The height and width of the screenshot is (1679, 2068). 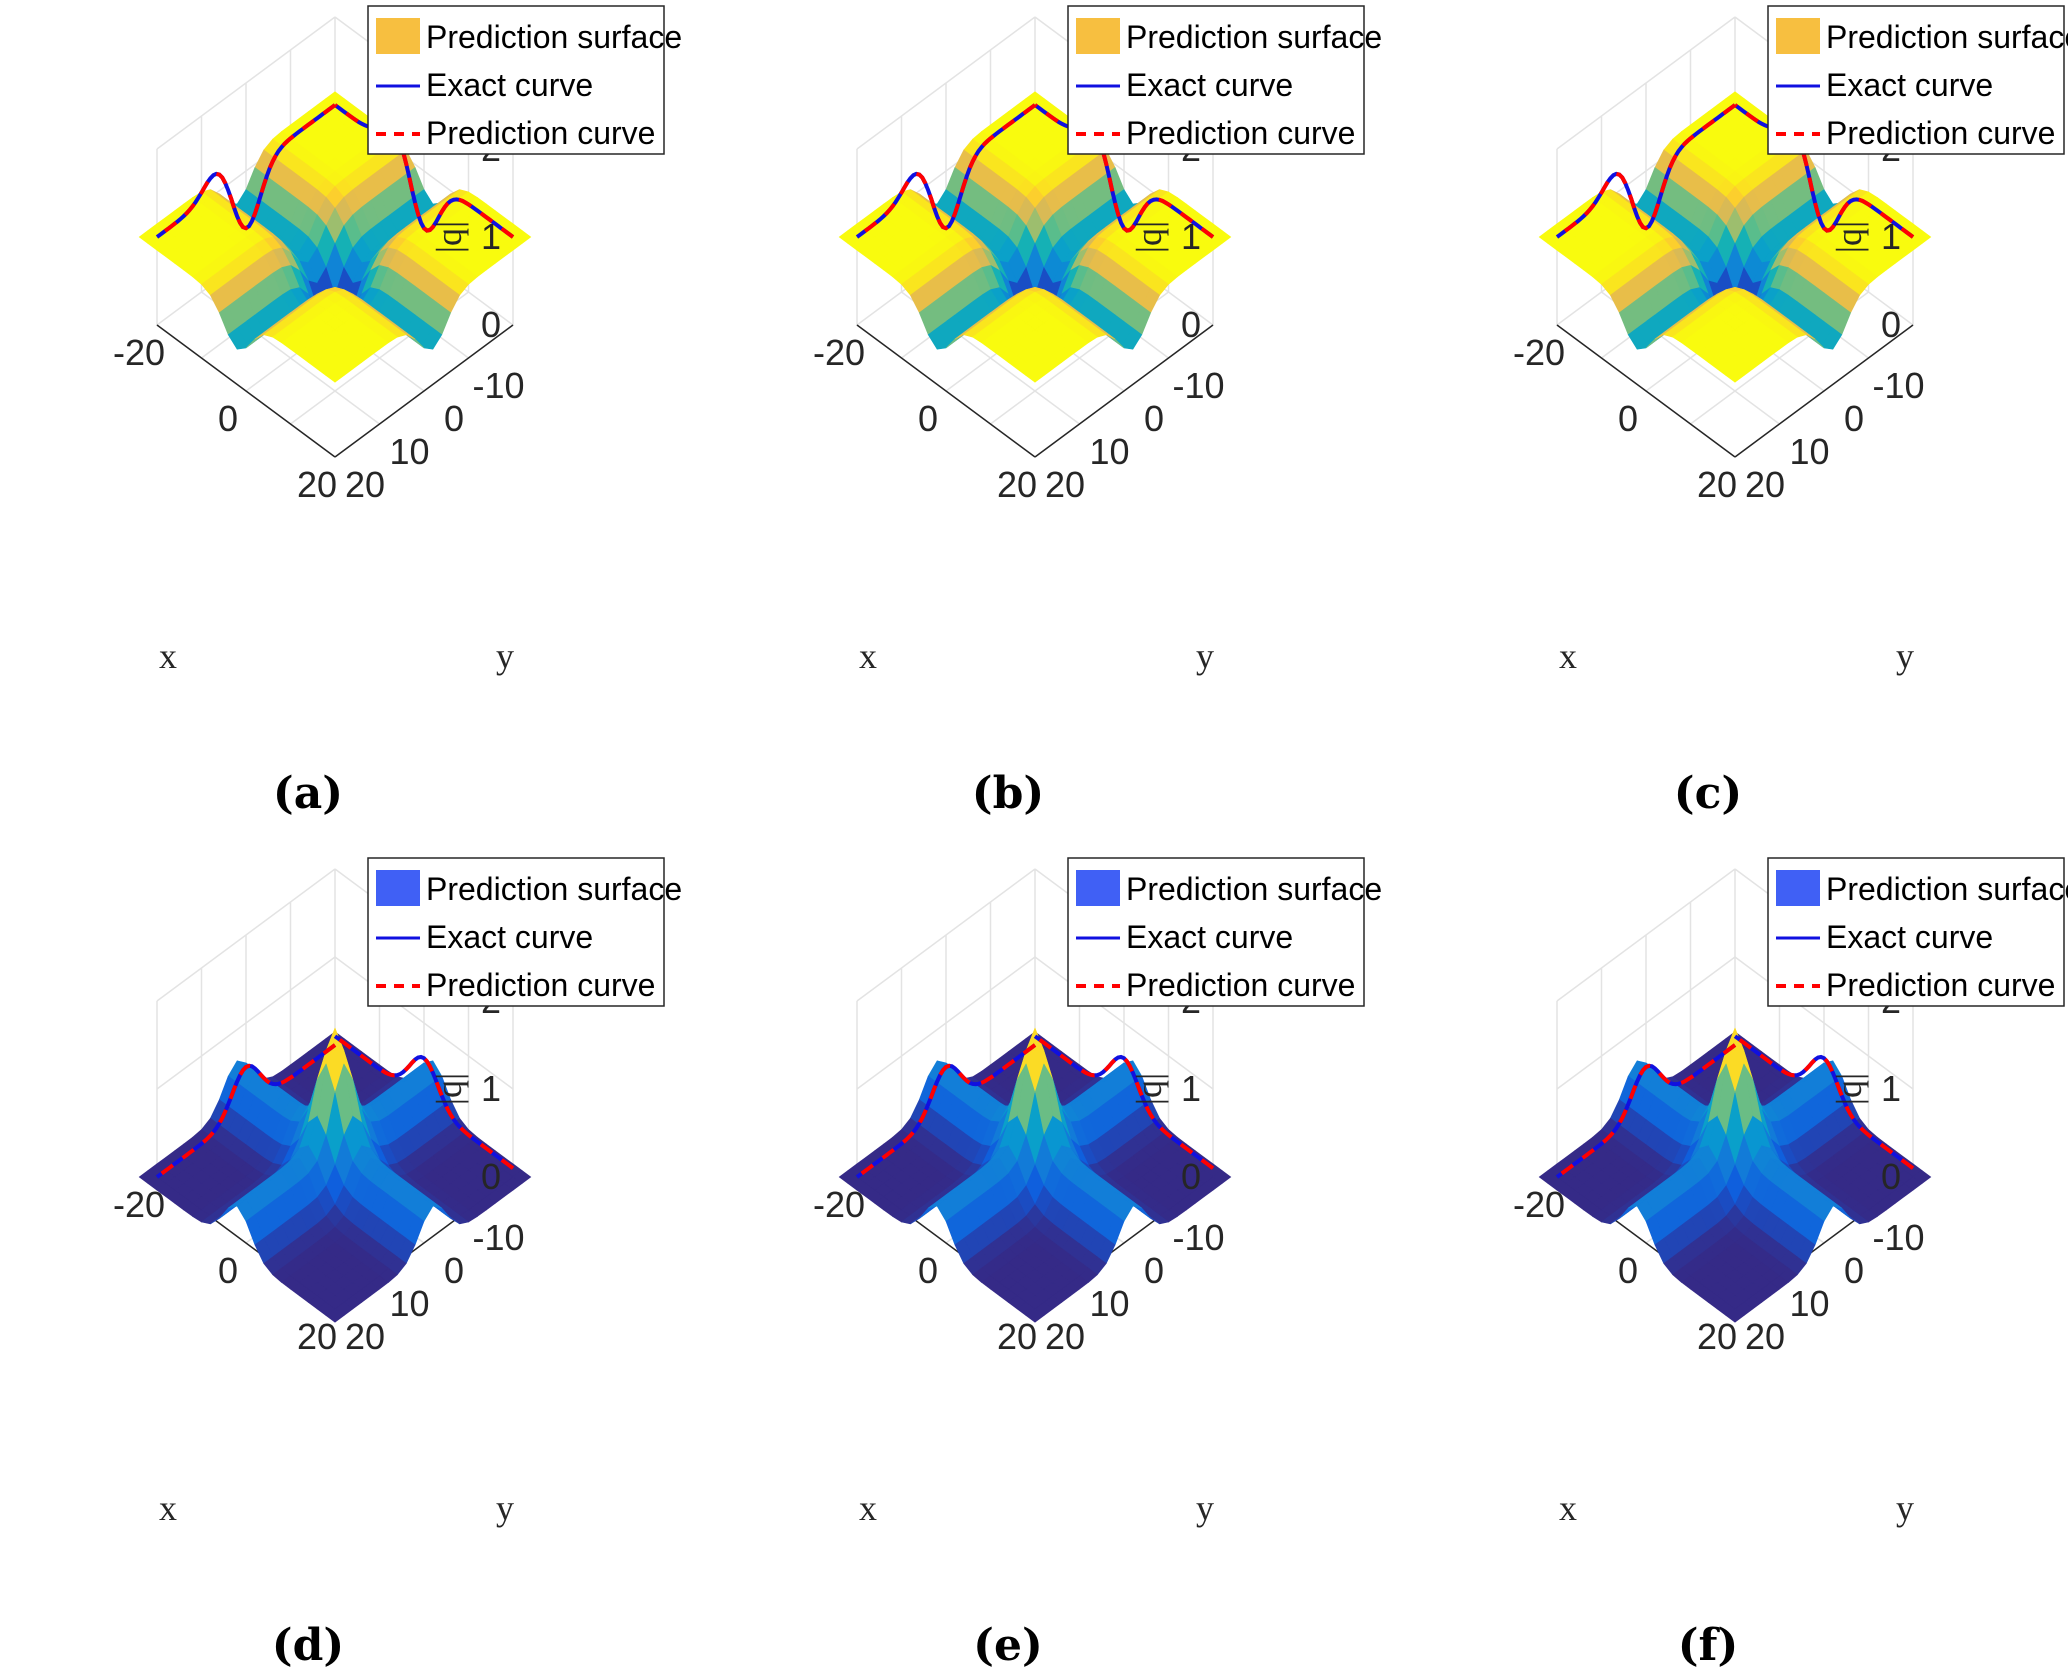 I want to click on axis-lines, so click(x=1035, y=391).